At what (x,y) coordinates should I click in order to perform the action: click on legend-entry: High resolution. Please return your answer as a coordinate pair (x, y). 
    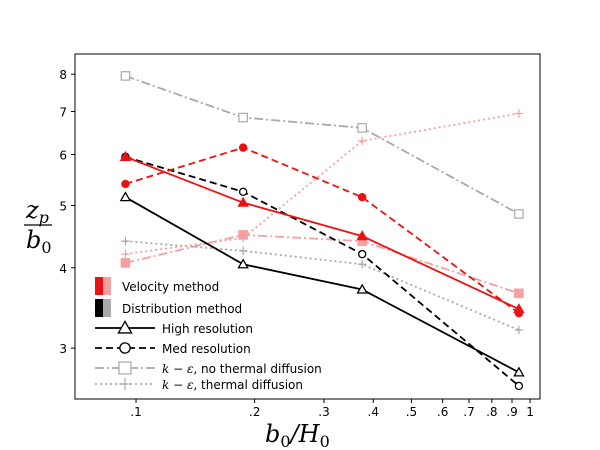
    Looking at the image, I should click on (174, 328).